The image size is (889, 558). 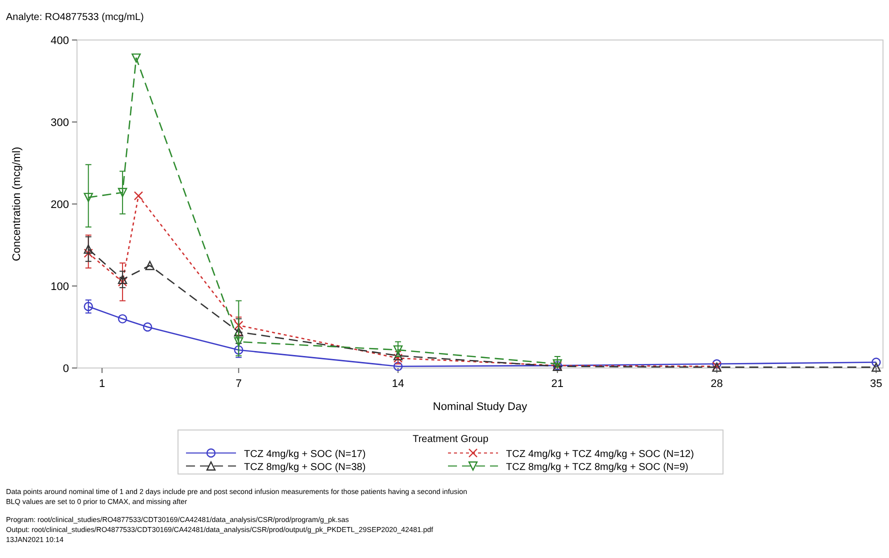 I want to click on y-tick-label: 0, so click(x=65, y=369).